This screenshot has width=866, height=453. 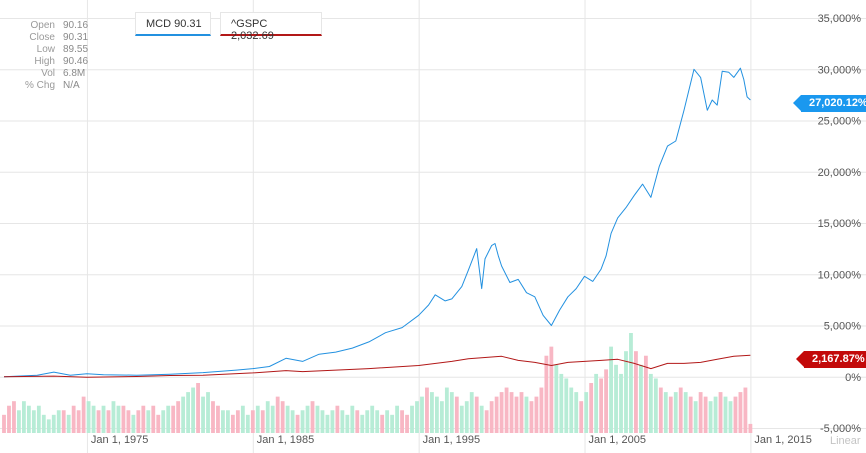 I want to click on mcd-value-badge: 27,020.12%, so click(x=829, y=103).